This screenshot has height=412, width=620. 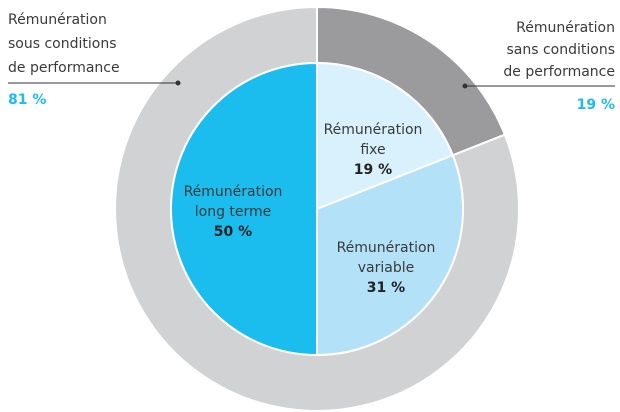 What do you see at coordinates (233, 232) in the screenshot?
I see `value-label: 50 %` at bounding box center [233, 232].